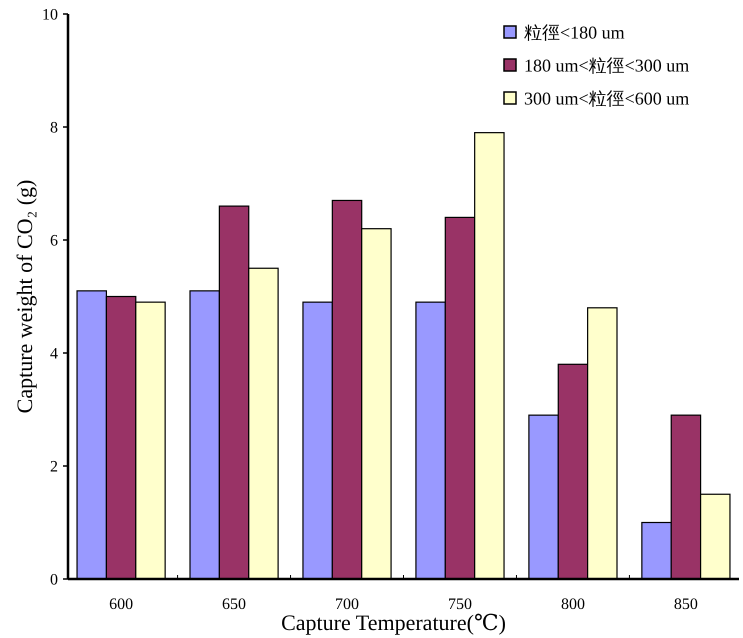  I want to click on y-tick-label: 8, so click(54, 128).